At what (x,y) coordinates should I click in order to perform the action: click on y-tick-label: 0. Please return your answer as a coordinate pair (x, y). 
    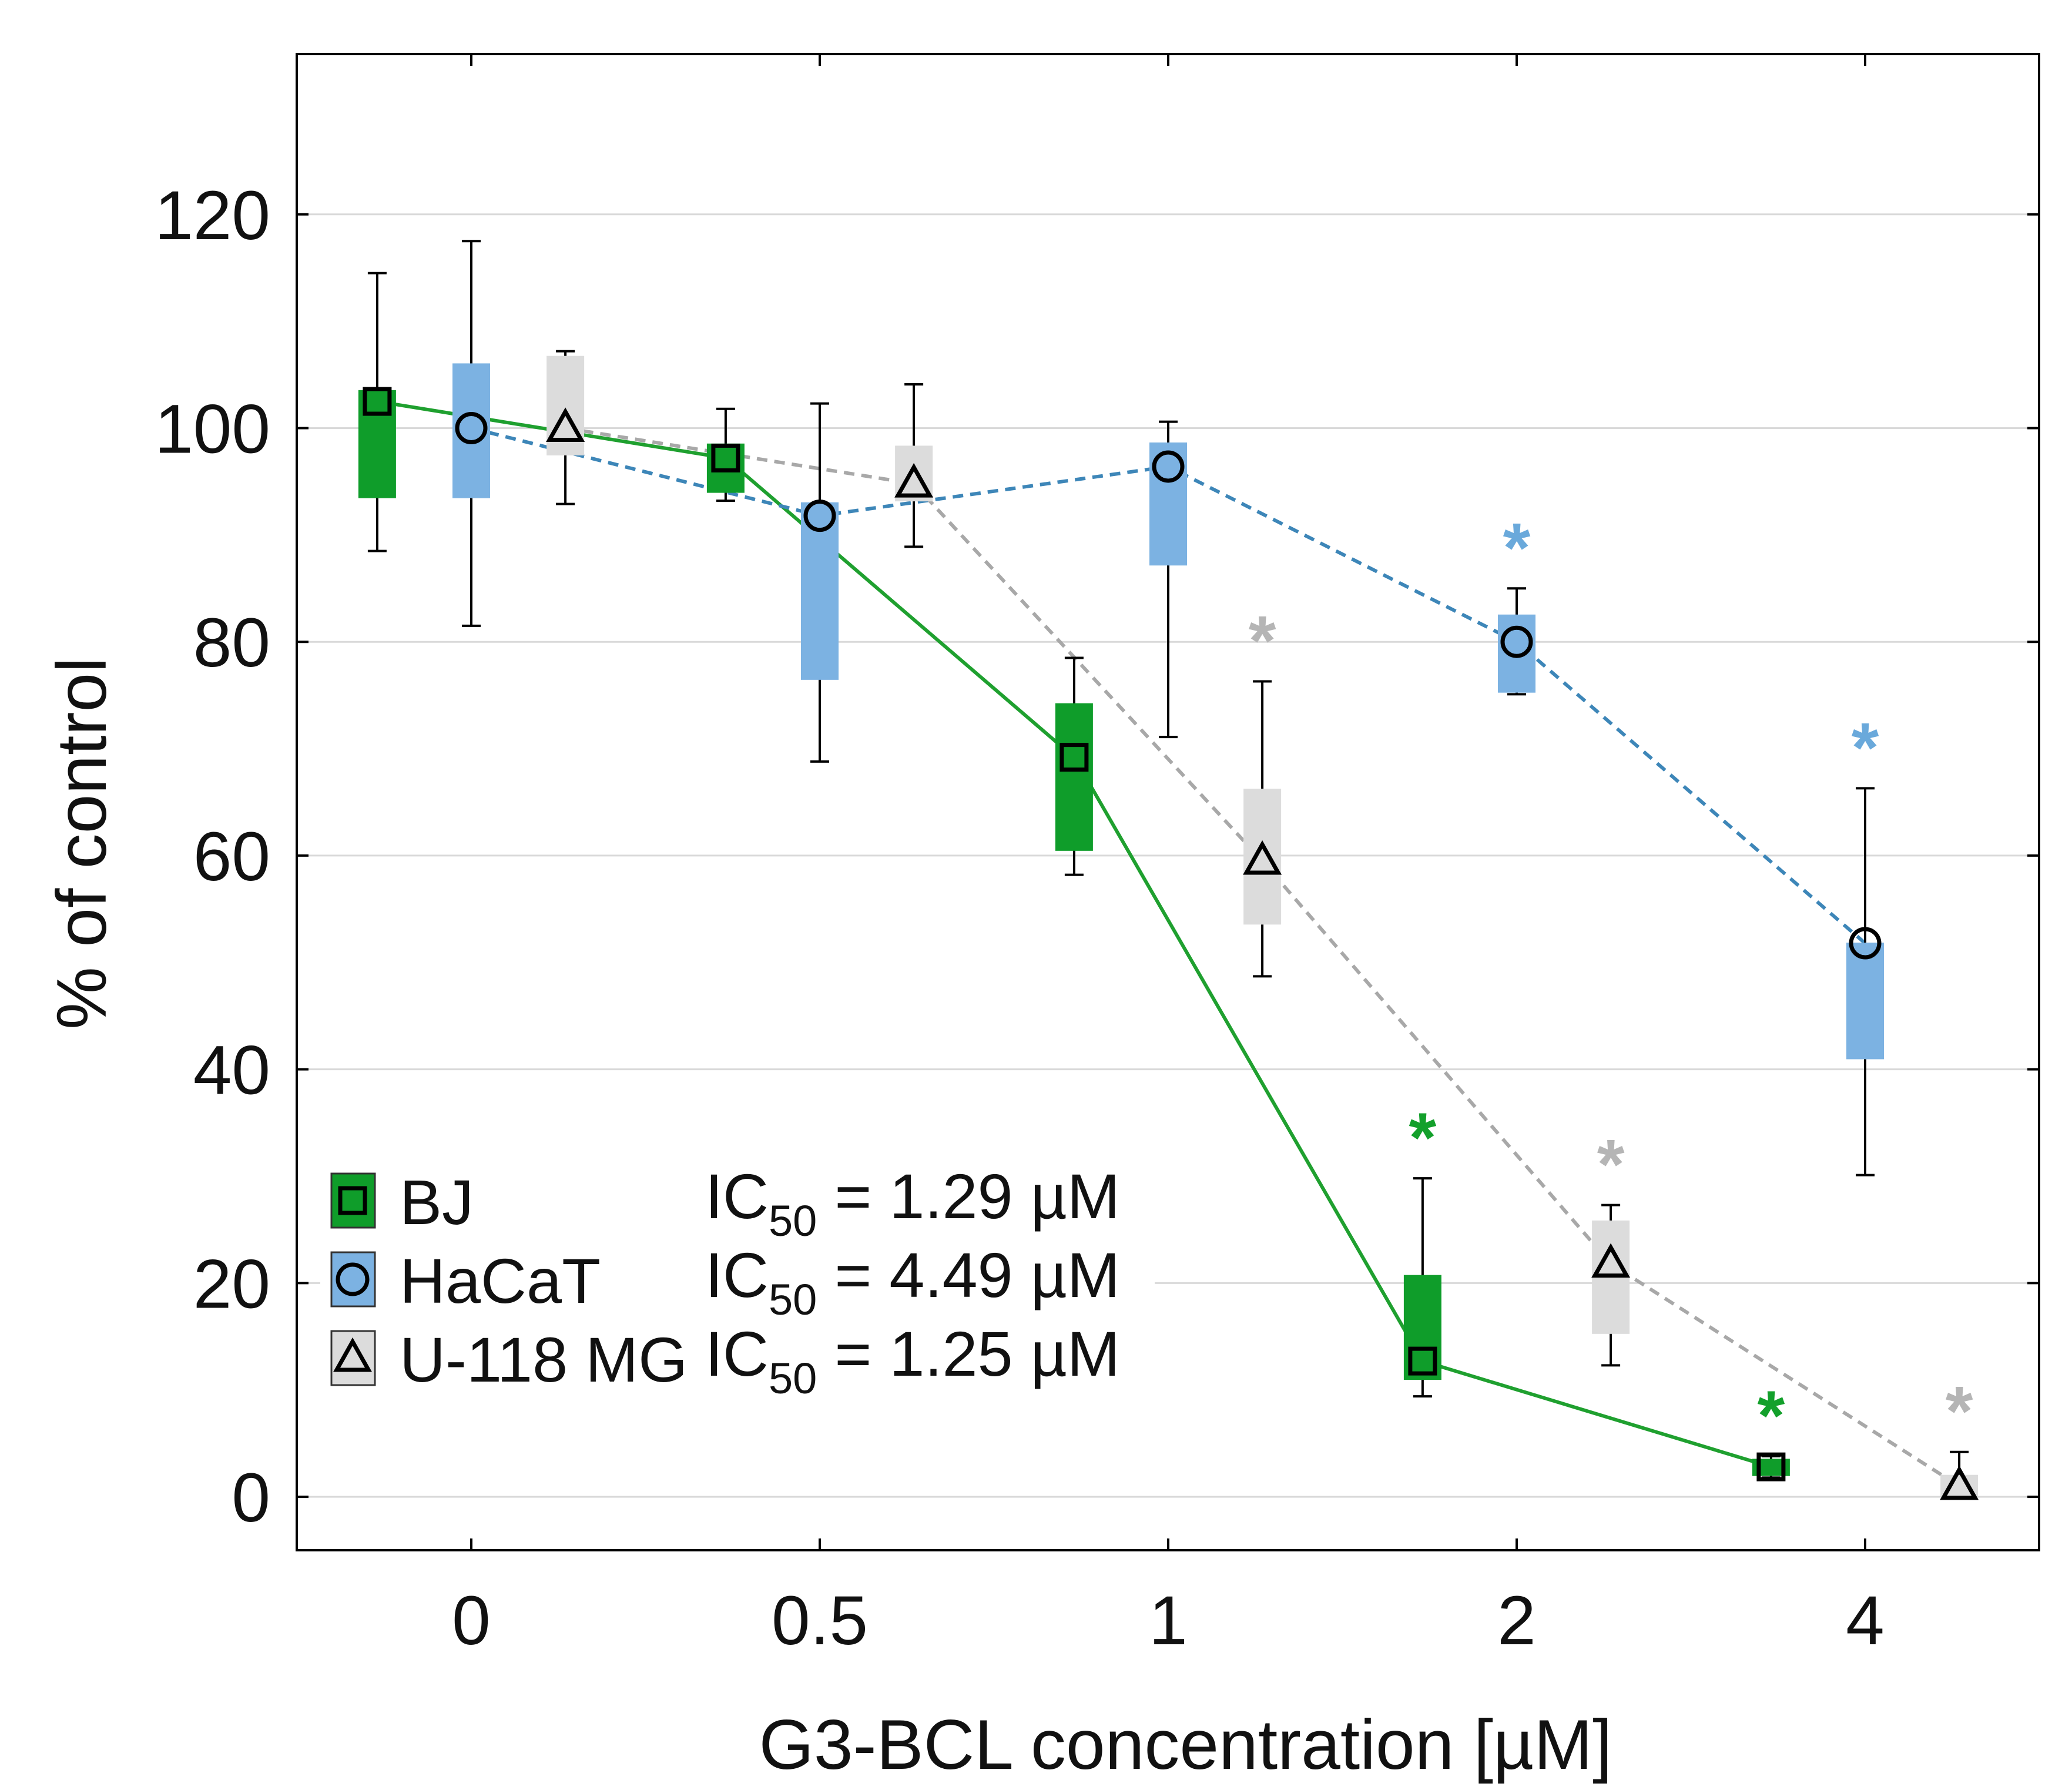
    Looking at the image, I should click on (251, 1498).